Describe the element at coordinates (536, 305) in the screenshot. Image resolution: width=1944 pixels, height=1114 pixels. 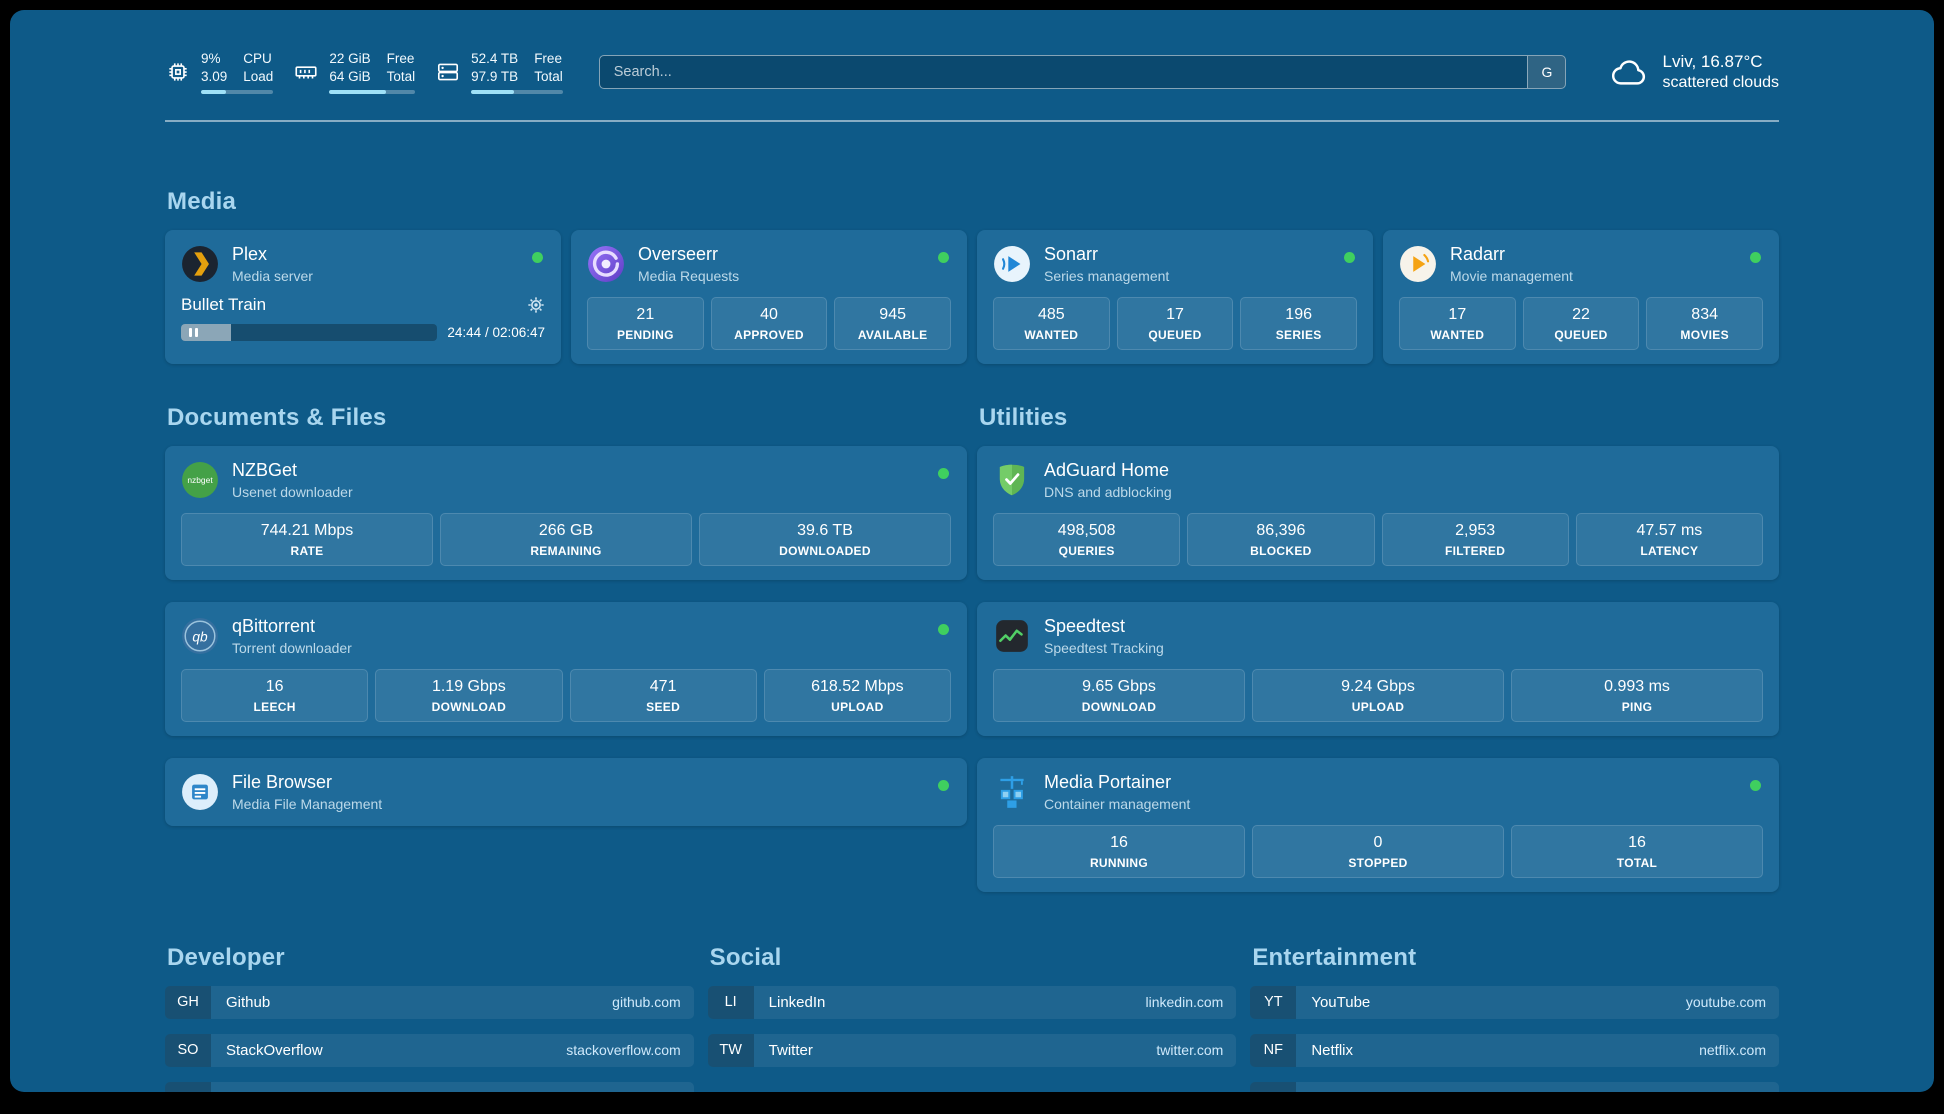
I see `gear-icon` at that location.